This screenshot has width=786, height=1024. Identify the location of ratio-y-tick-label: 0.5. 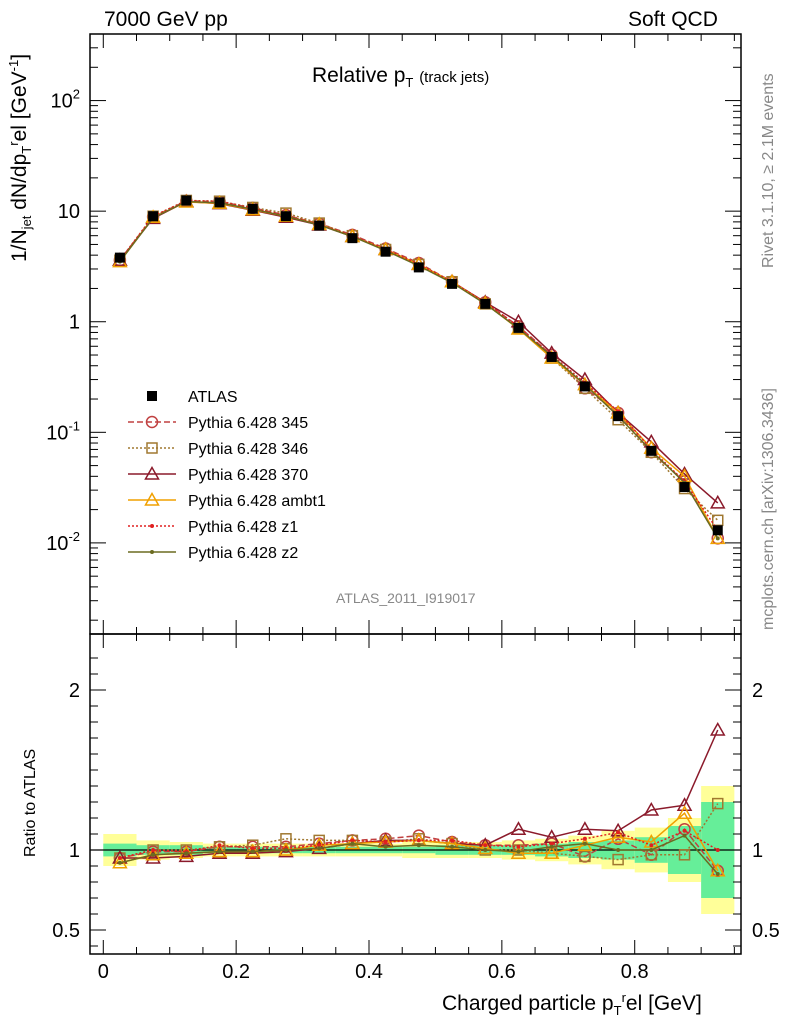
(66, 931).